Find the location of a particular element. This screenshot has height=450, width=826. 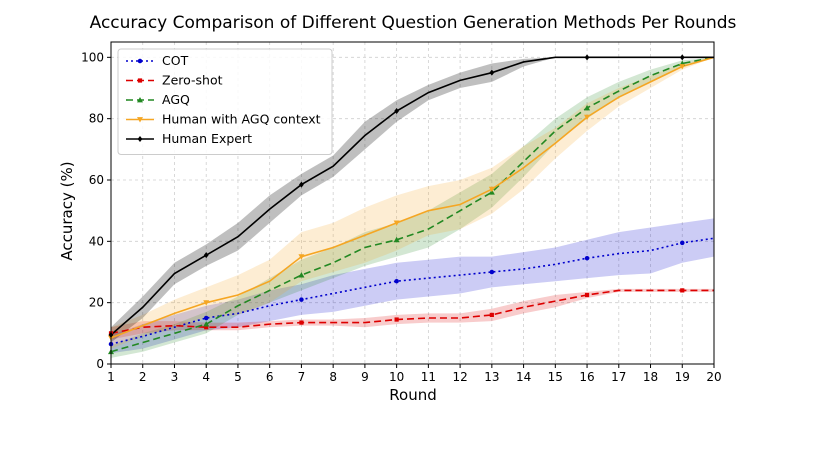

x-tick-label: 18 is located at coordinates (650, 377).